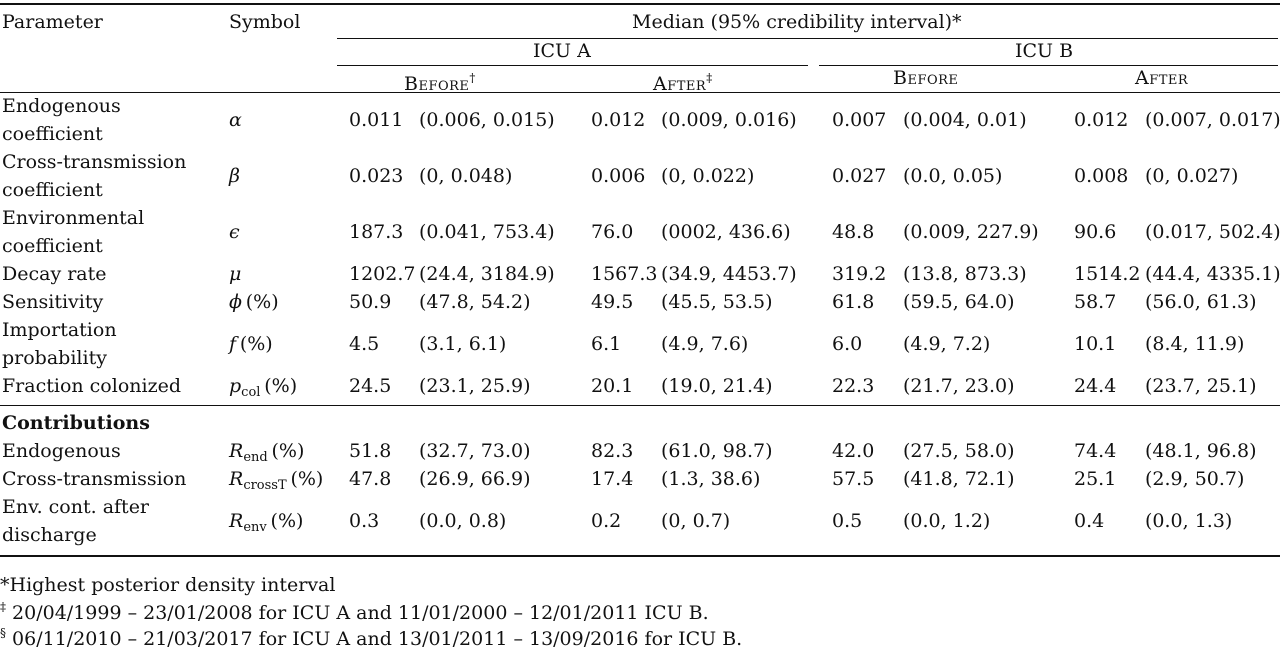  Describe the element at coordinates (233, 344) in the screenshot. I see `symbol-glyph: f` at that location.